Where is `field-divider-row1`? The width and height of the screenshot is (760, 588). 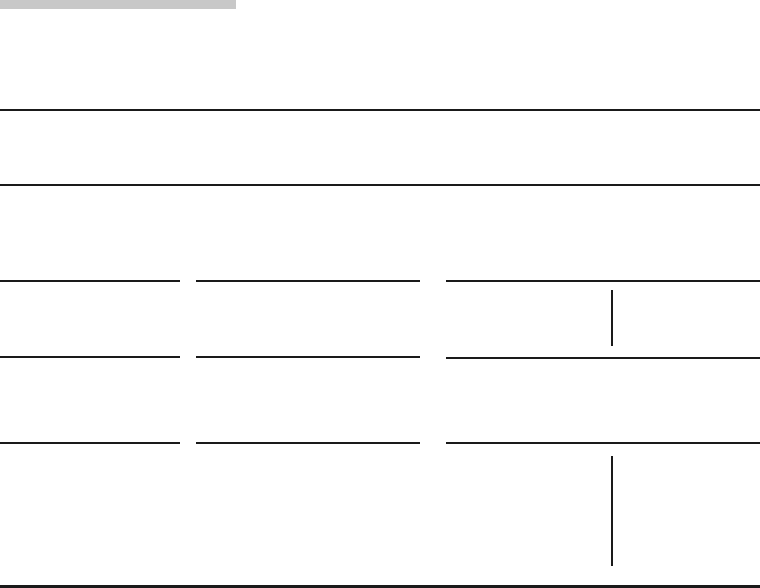
field-divider-row1 is located at coordinates (612, 318).